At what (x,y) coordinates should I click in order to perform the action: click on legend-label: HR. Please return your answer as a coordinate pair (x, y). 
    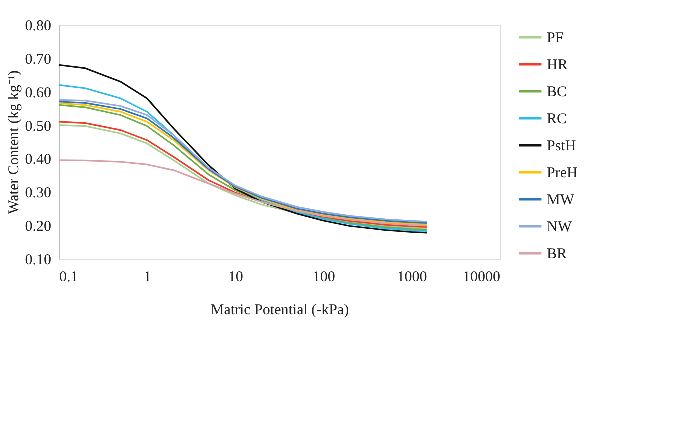
    Looking at the image, I should click on (557, 66).